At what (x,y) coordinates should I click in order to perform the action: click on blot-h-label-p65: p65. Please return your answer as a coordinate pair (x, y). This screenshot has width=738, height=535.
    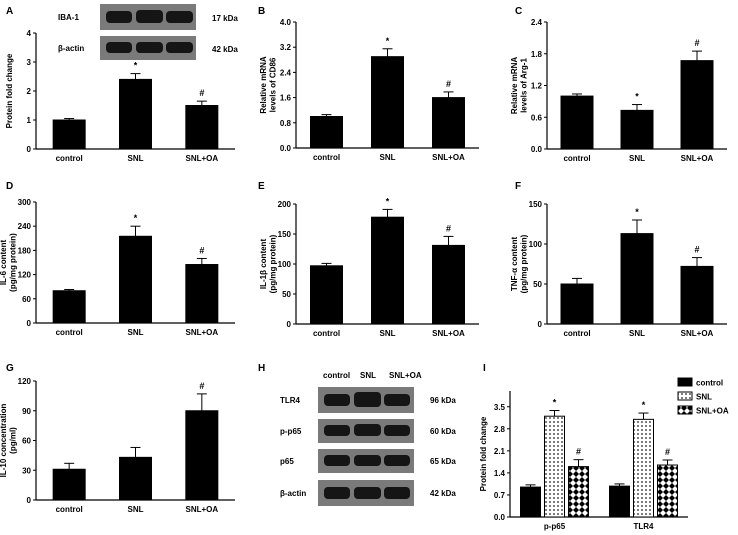
    Looking at the image, I should click on (287, 461).